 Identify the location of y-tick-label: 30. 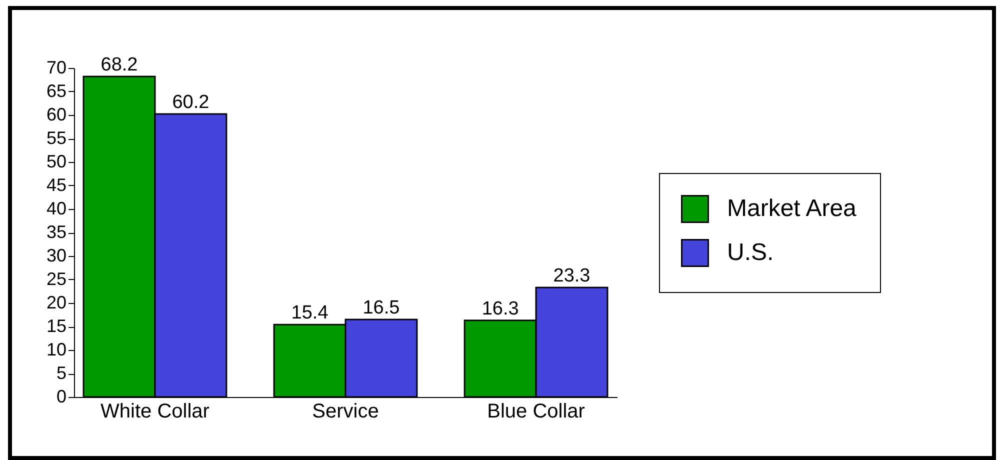
(56, 256).